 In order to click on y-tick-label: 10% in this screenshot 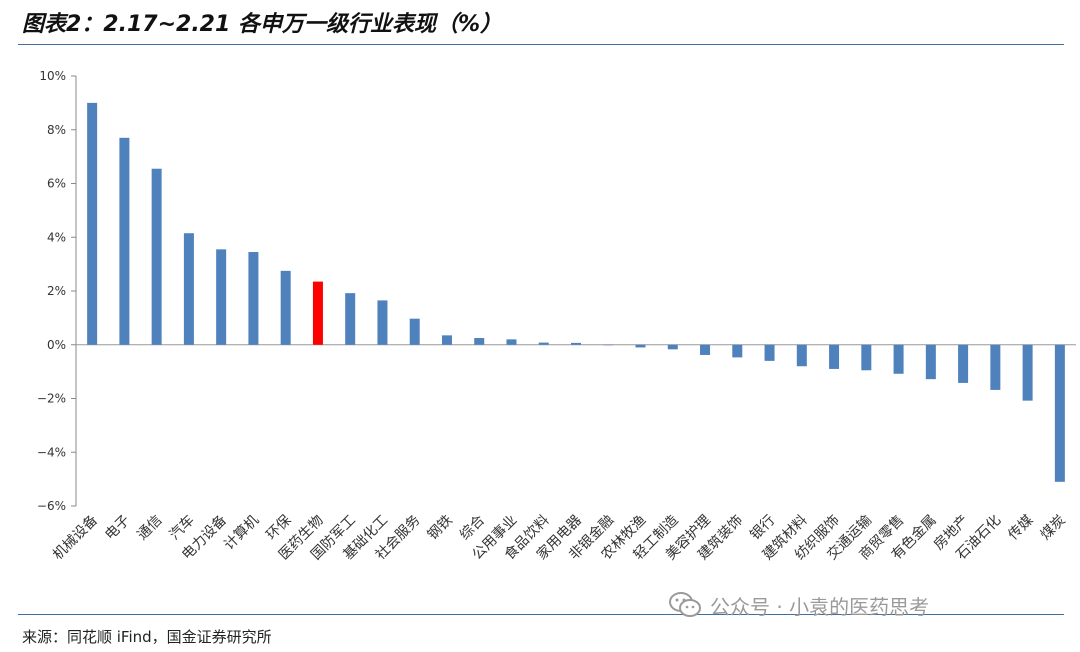, I will do `click(52, 76)`.